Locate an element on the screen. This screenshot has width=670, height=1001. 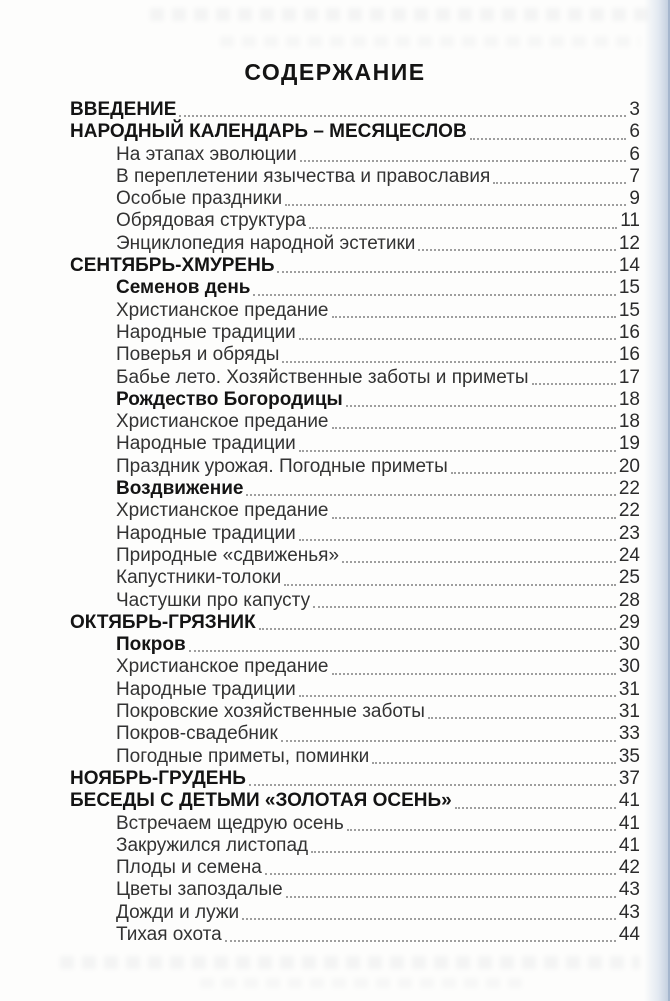
toc-row: НОЯБРЬ-ГРУДЕНЬ 37 is located at coordinates (355, 779).